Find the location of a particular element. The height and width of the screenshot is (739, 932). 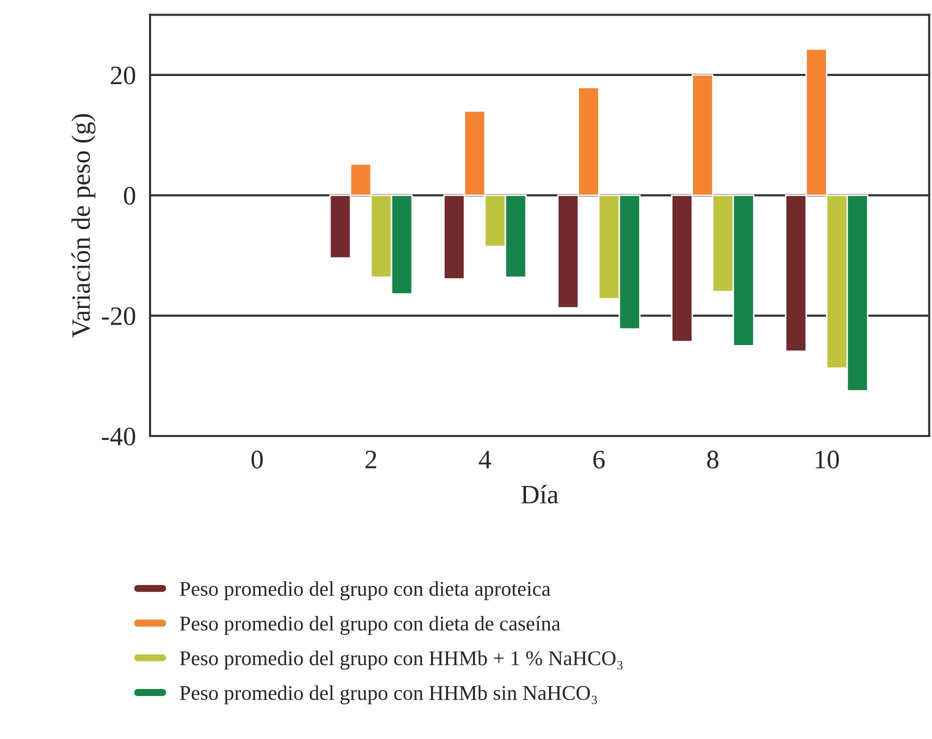

y-tick-label: -40 is located at coordinates (119, 437).